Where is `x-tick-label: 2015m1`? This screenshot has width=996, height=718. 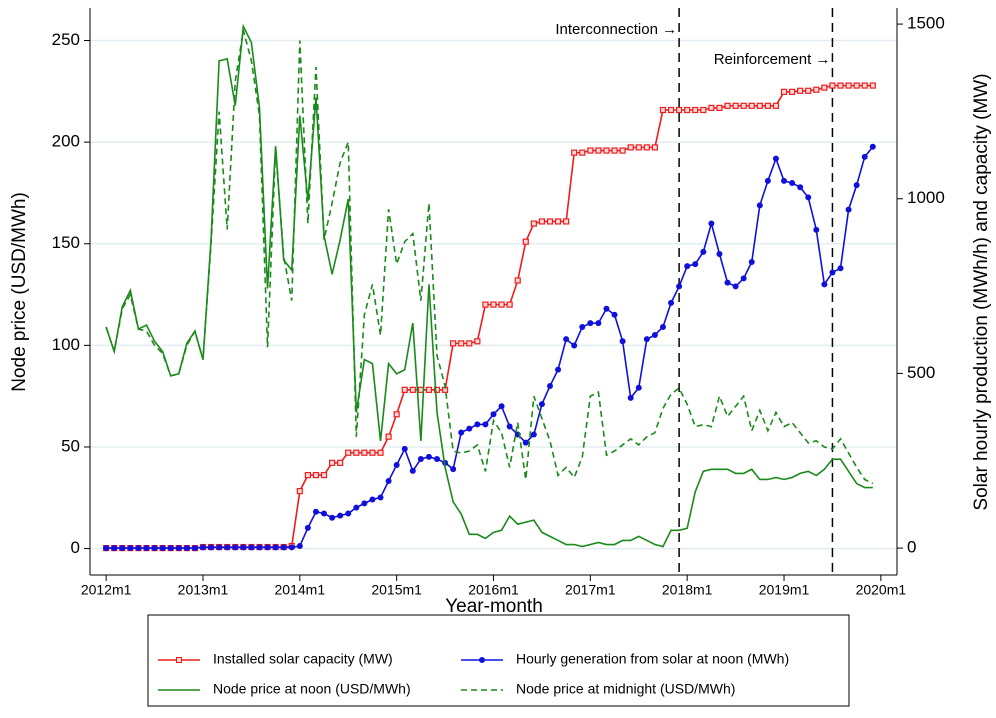
x-tick-label: 2015m1 is located at coordinates (396, 590).